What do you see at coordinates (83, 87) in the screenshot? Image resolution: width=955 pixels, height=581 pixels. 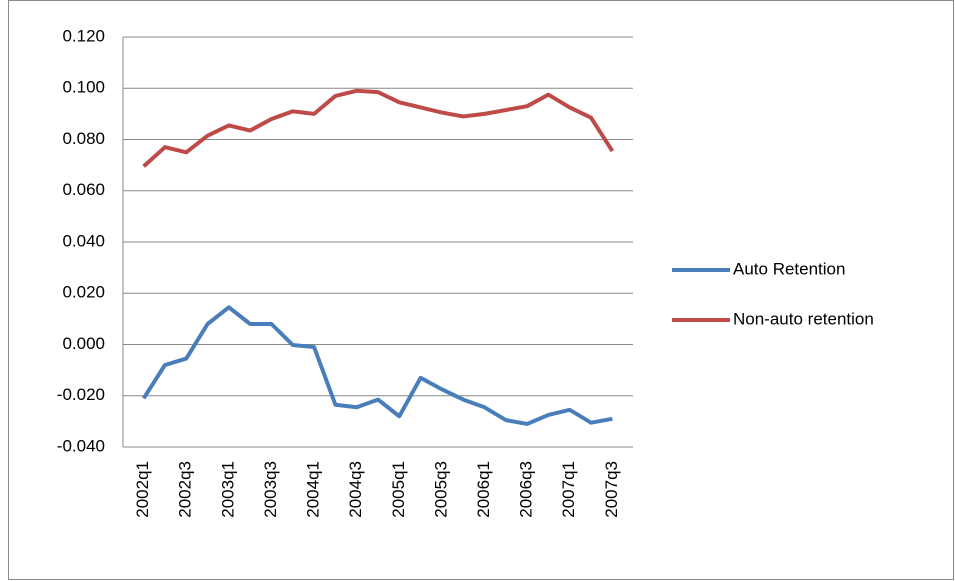 I see `y-tick-label: 0.100` at bounding box center [83, 87].